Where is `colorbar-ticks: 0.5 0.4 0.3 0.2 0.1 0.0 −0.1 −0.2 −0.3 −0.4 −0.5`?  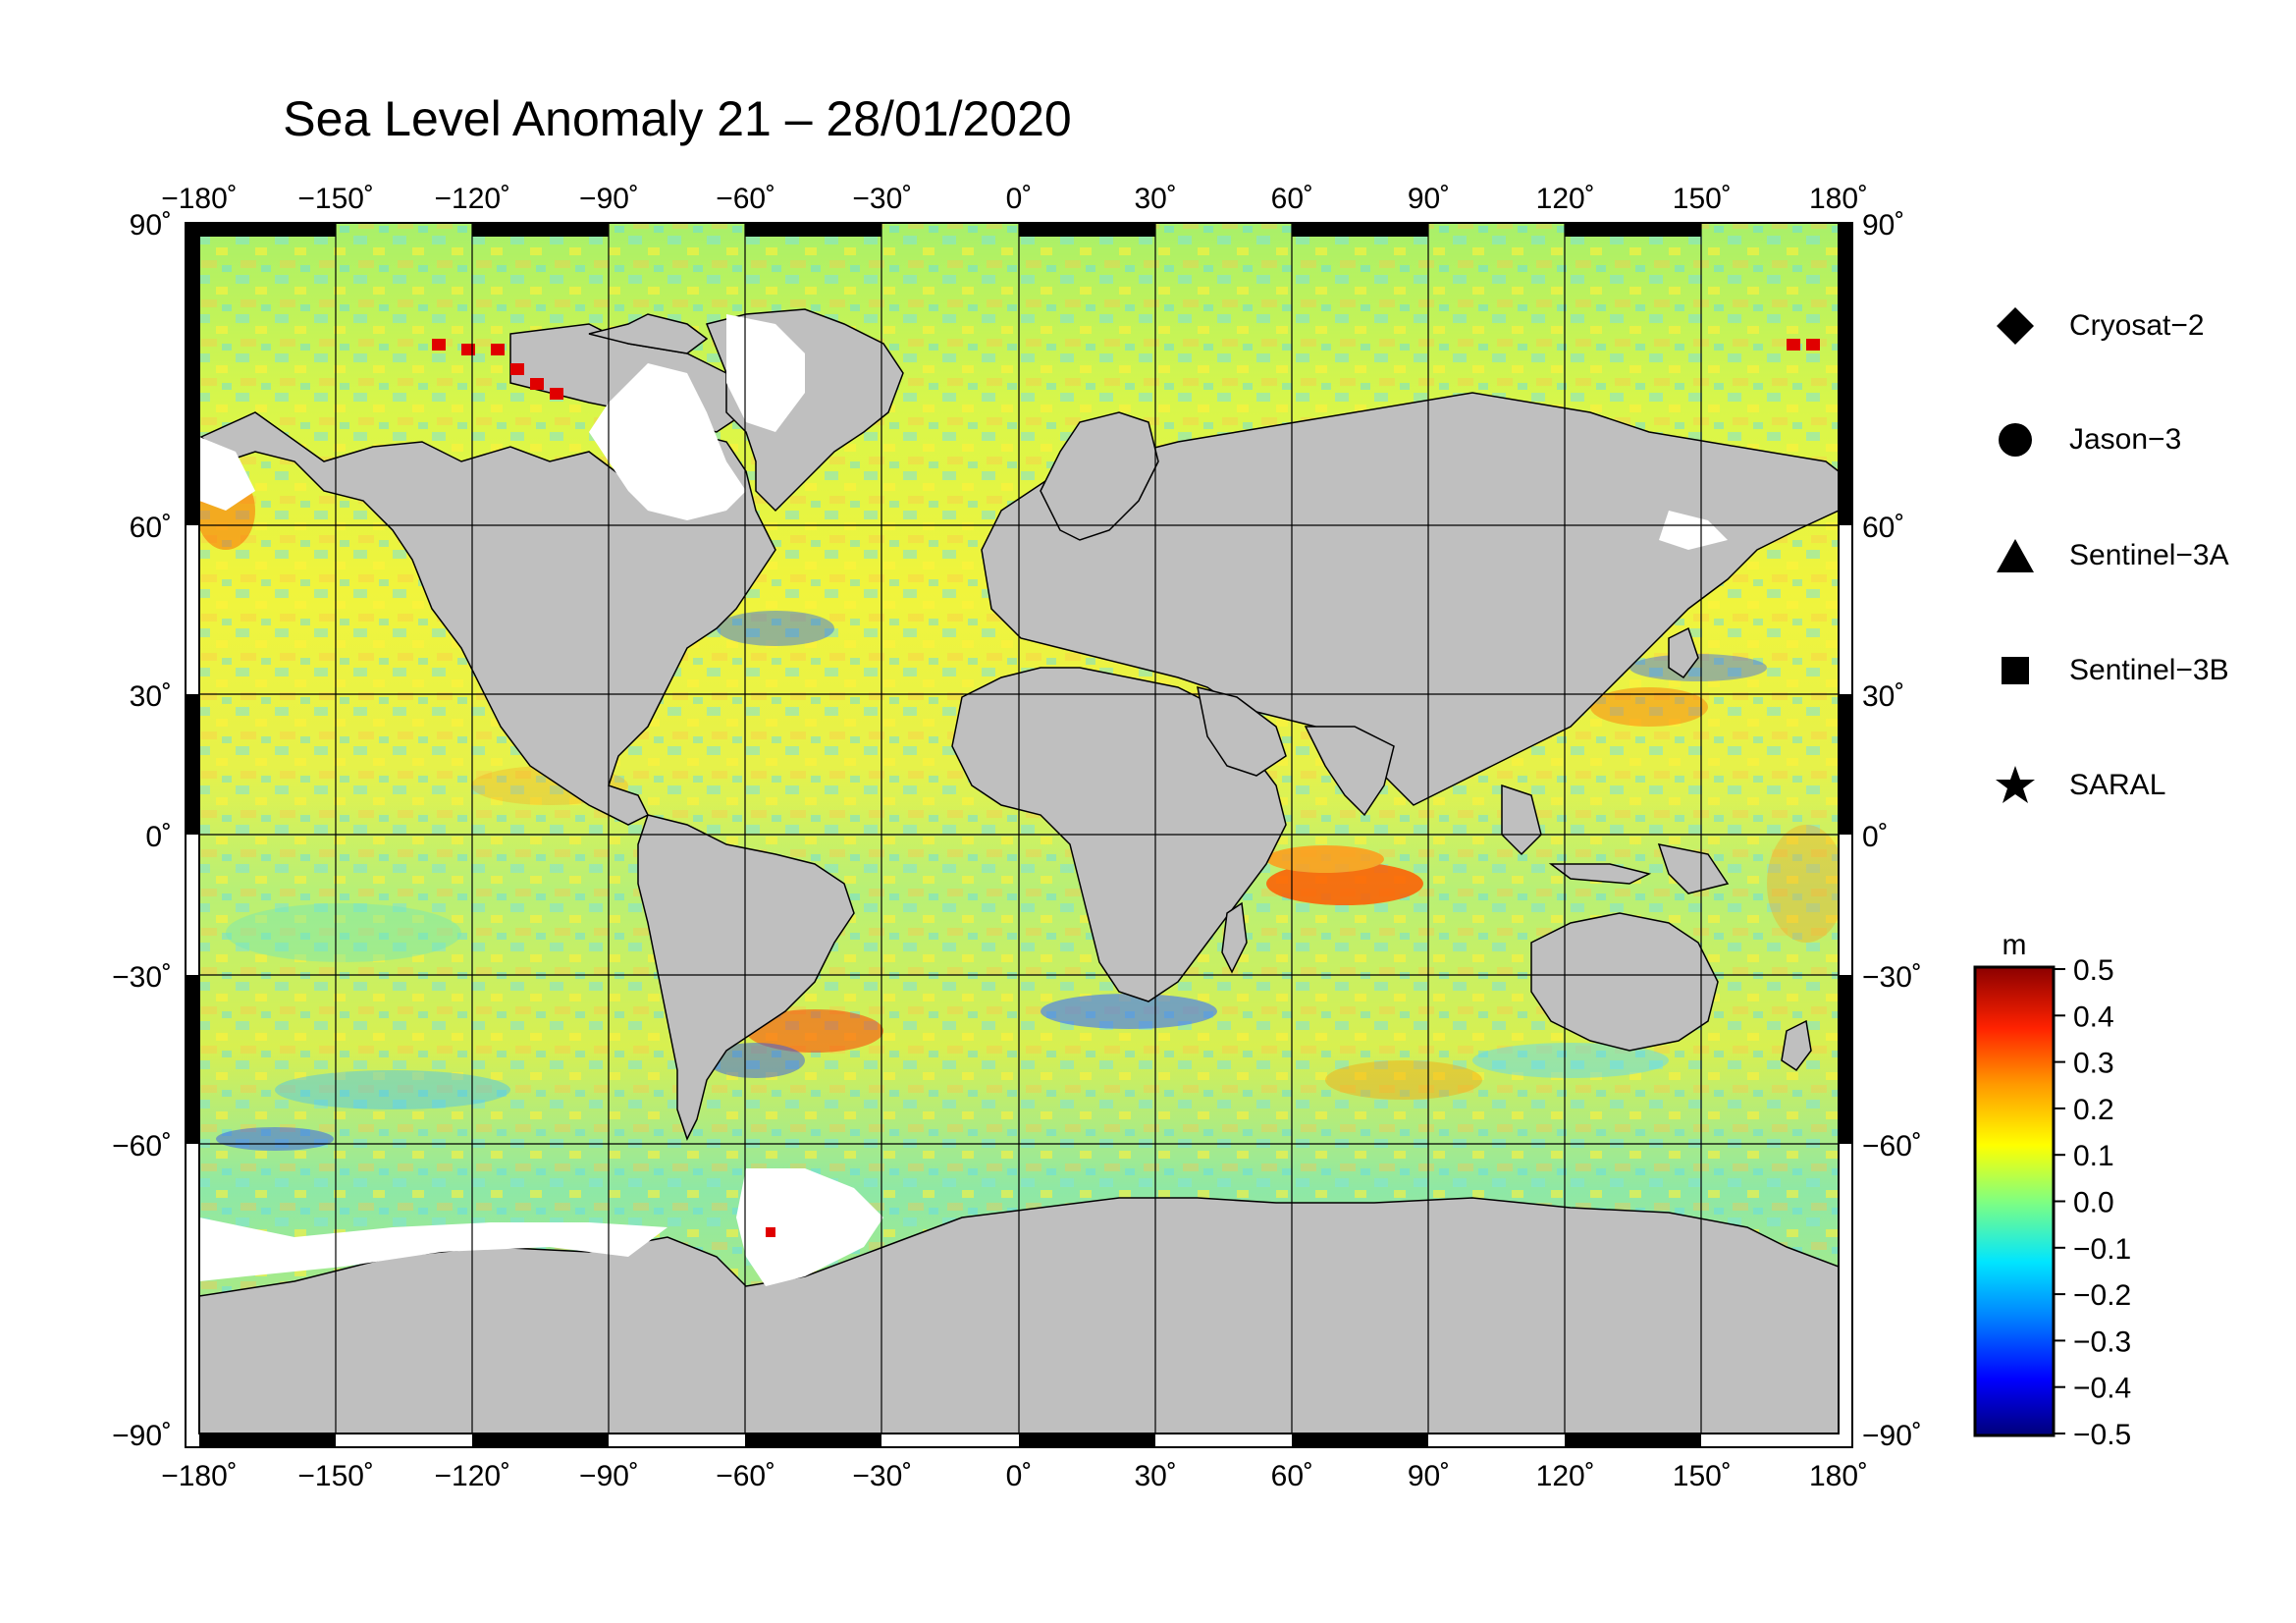 colorbar-ticks: 0.5 0.4 0.3 0.2 0.1 0.0 −0.1 −0.2 −0.3 −0.4 −0.5 is located at coordinates (2092, 1202).